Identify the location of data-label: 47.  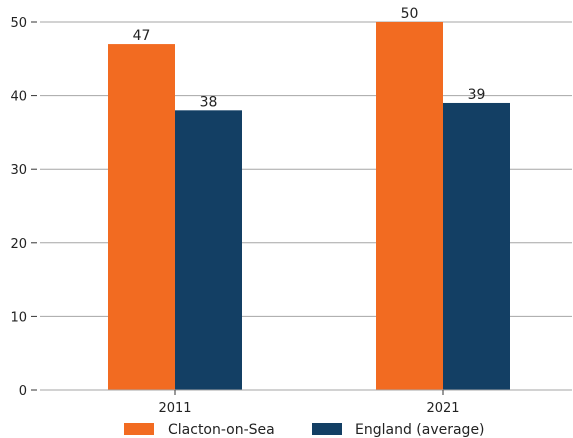
(142, 36).